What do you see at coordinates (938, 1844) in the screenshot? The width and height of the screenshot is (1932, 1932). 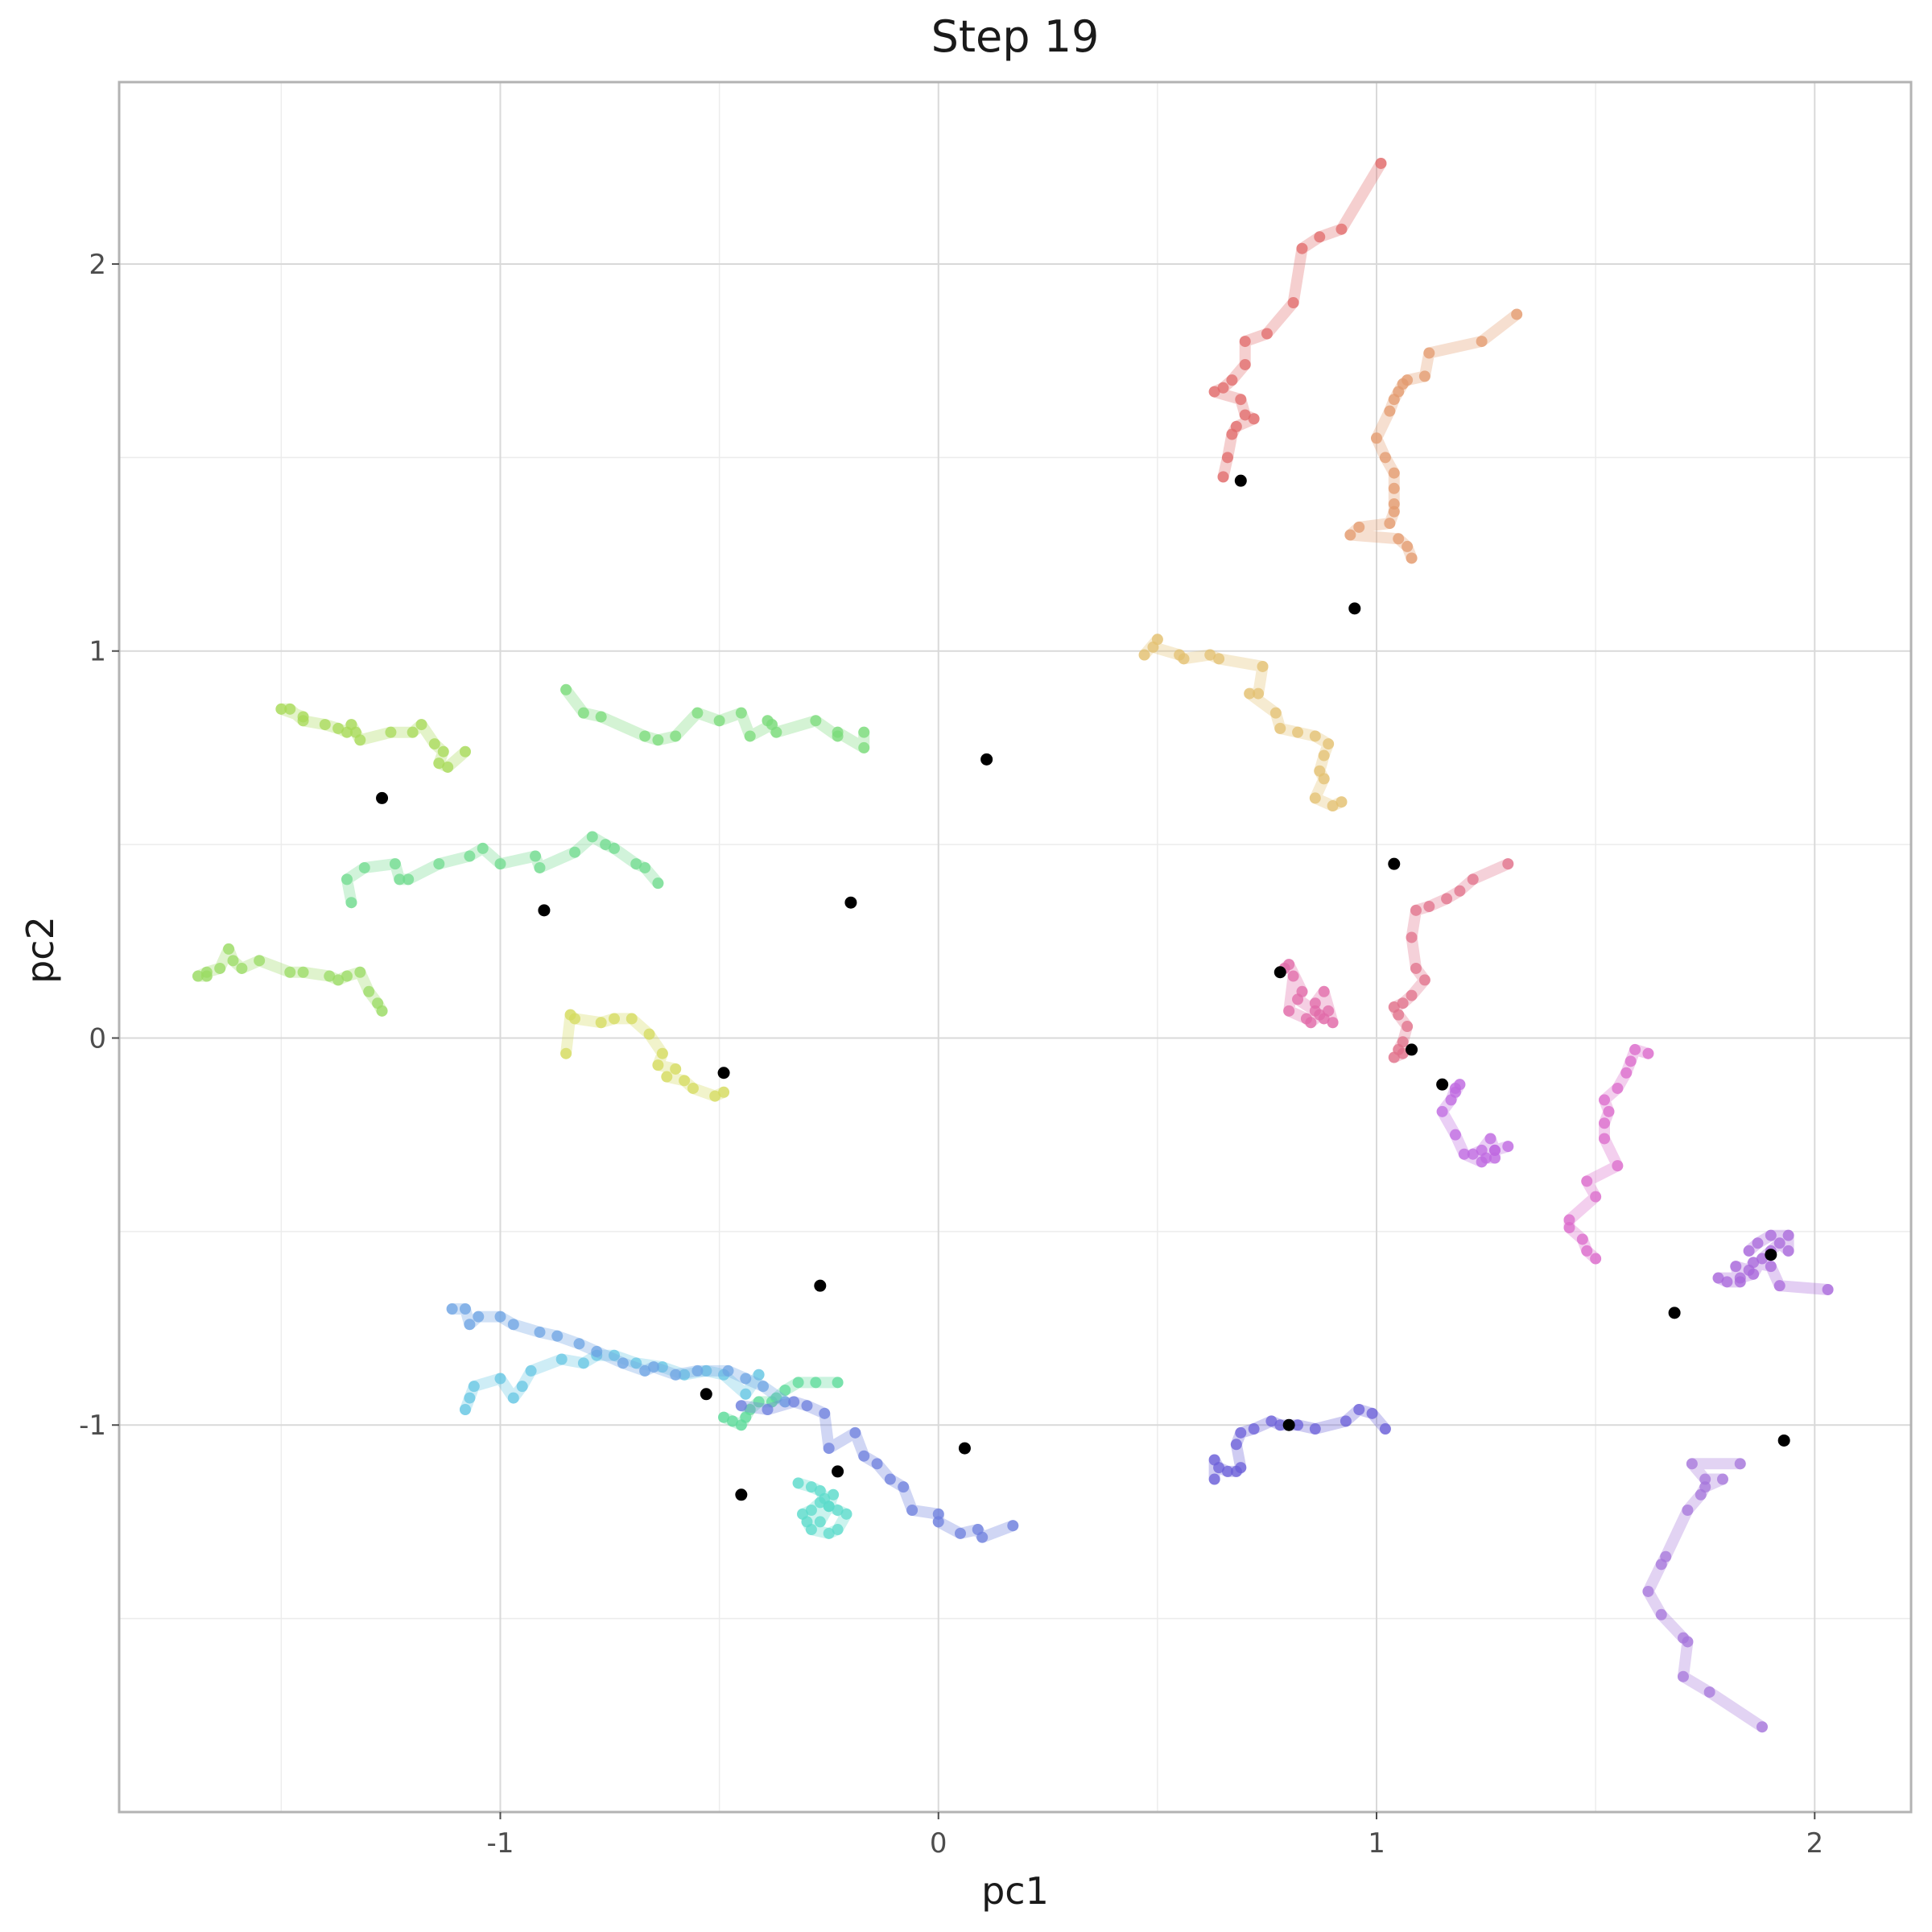 I see `x-tick-label: 0` at bounding box center [938, 1844].